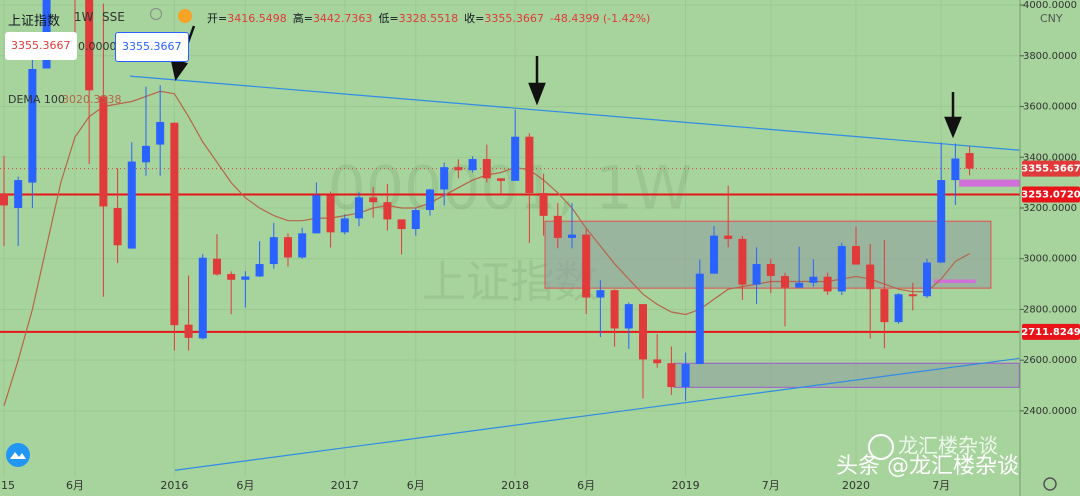  Describe the element at coordinates (302, 18) in the screenshot. I see `ohlc-label: 高=` at that location.